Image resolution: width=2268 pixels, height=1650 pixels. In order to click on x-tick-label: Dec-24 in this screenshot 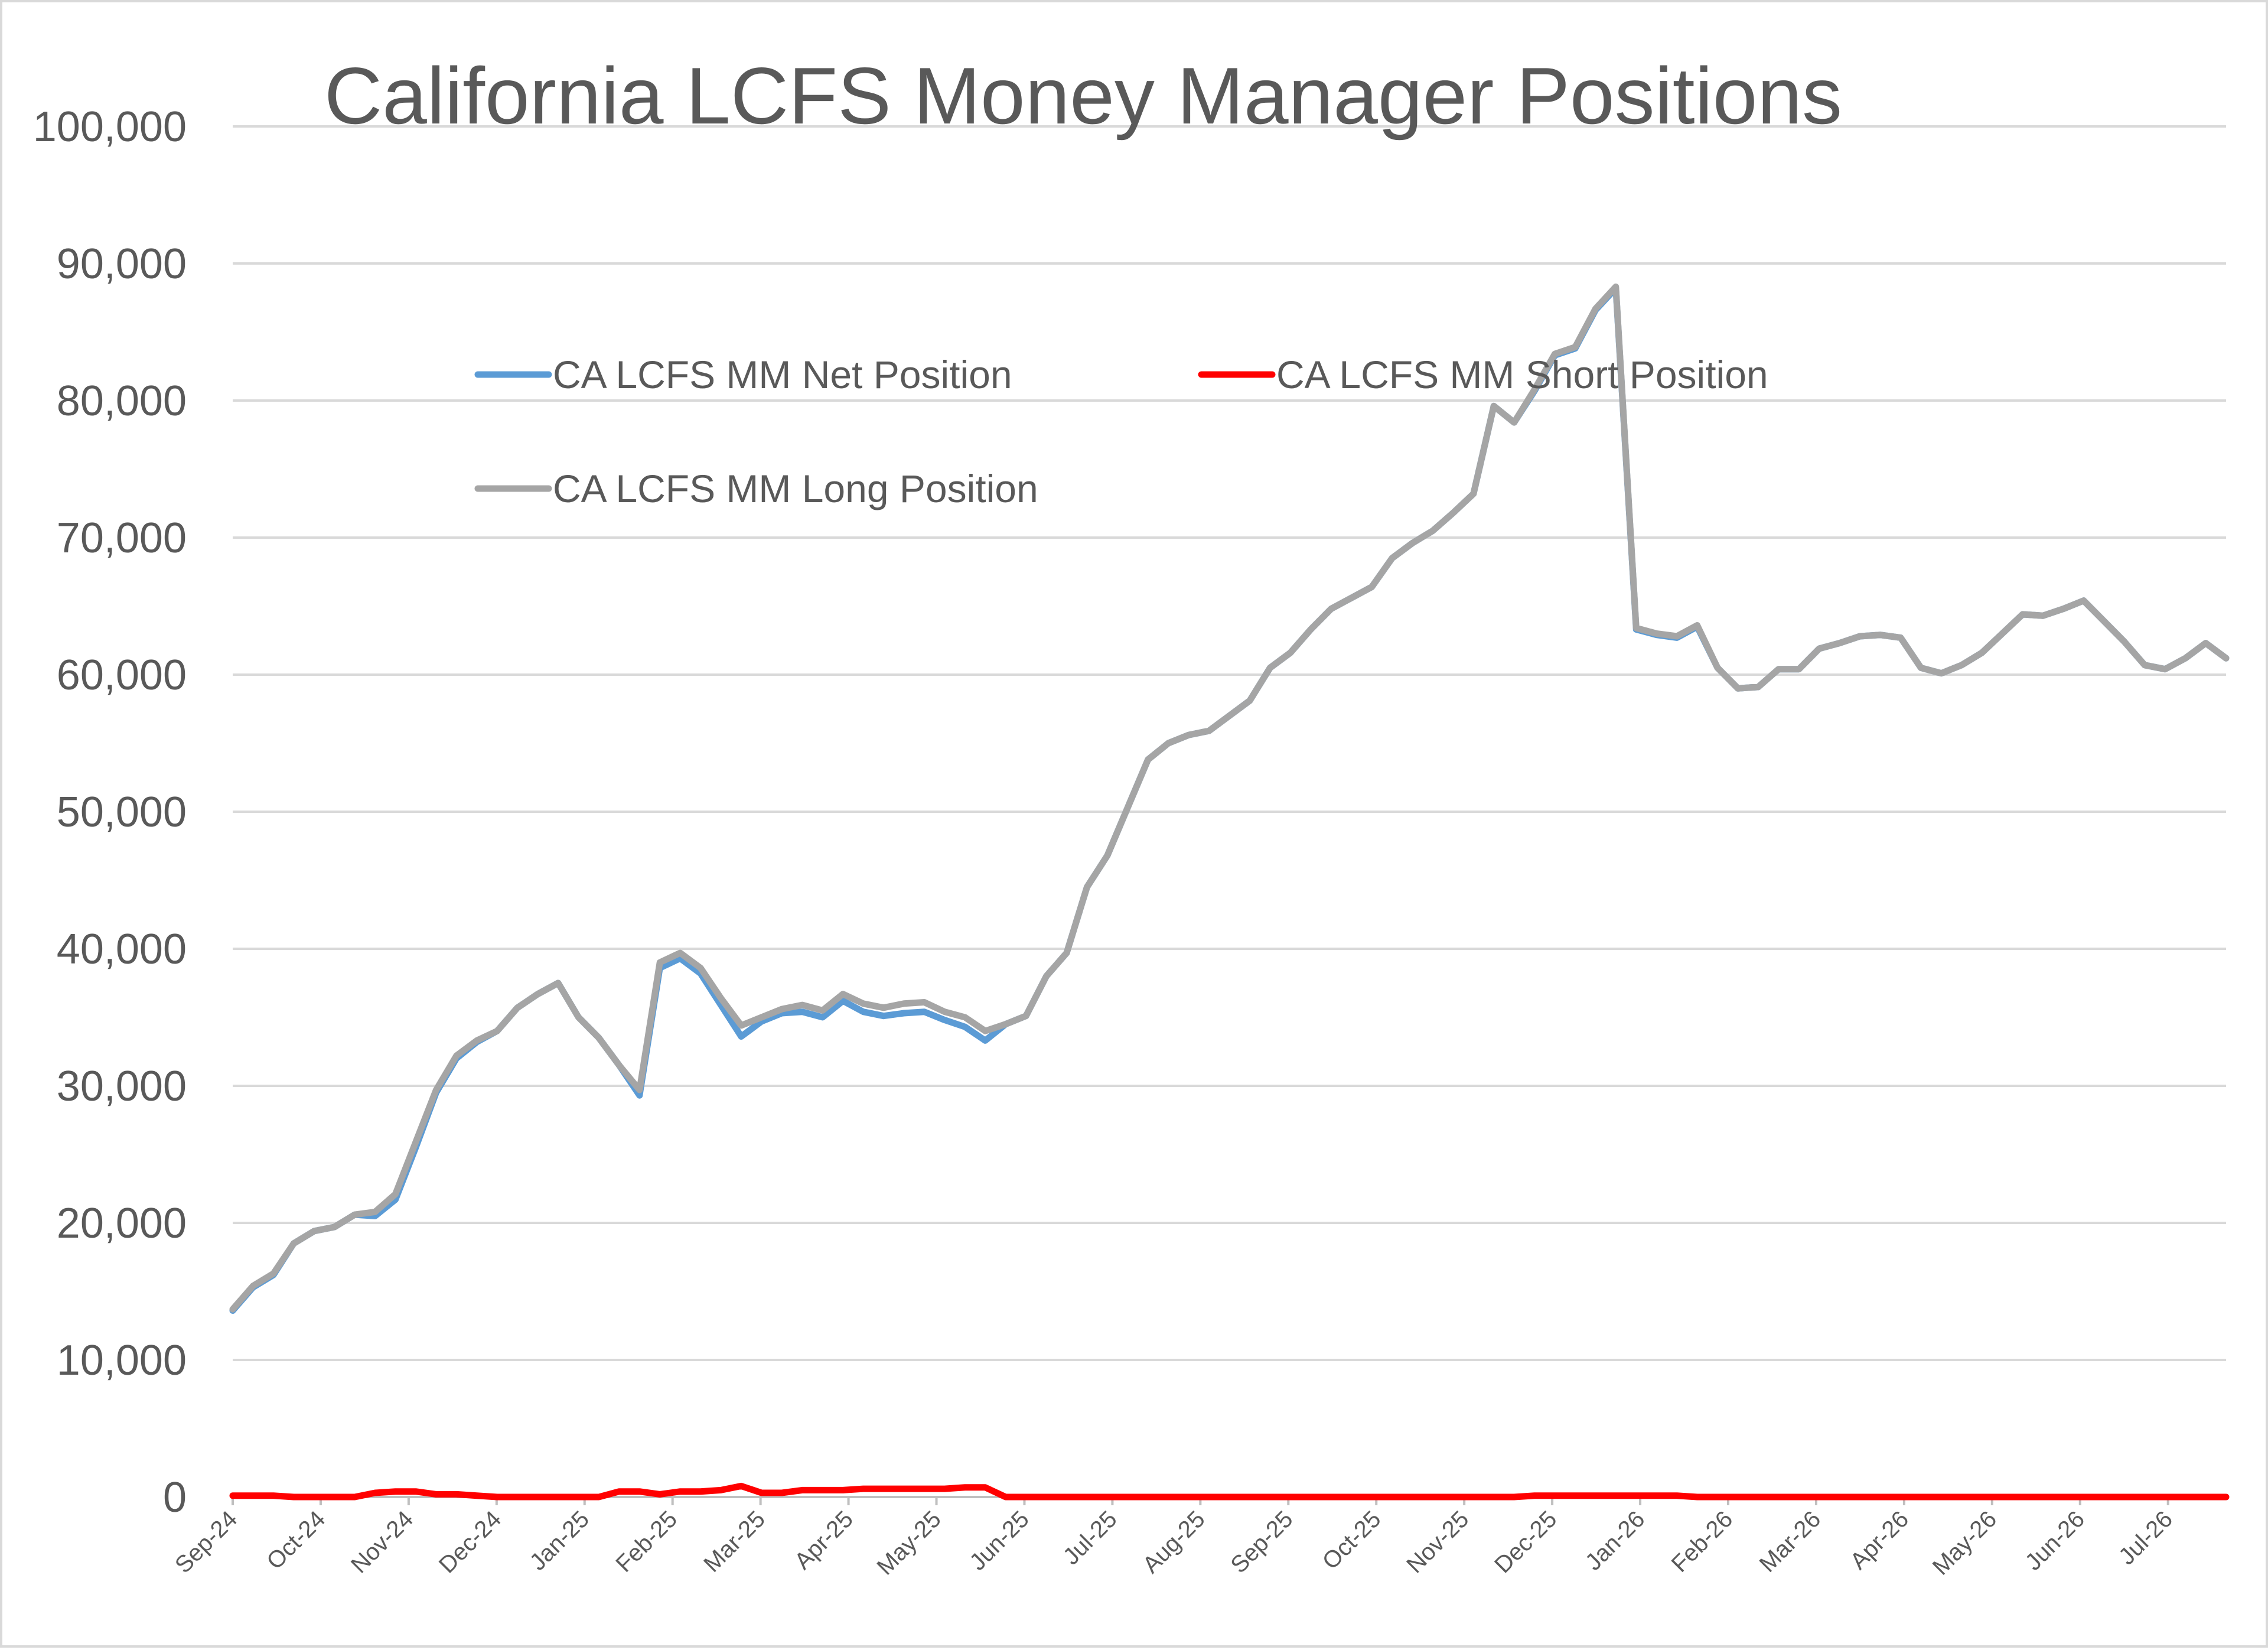, I will do `click(470, 1542)`.